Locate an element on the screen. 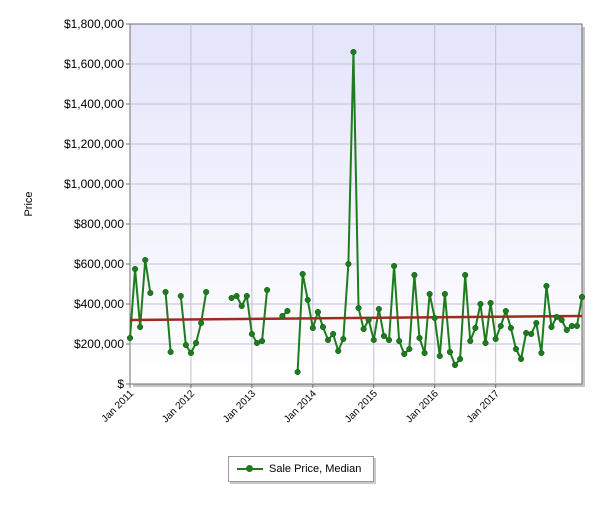 Image resolution: width=600 pixels, height=505 pixels. y-tick-label: $800,000 is located at coordinates (99, 224).